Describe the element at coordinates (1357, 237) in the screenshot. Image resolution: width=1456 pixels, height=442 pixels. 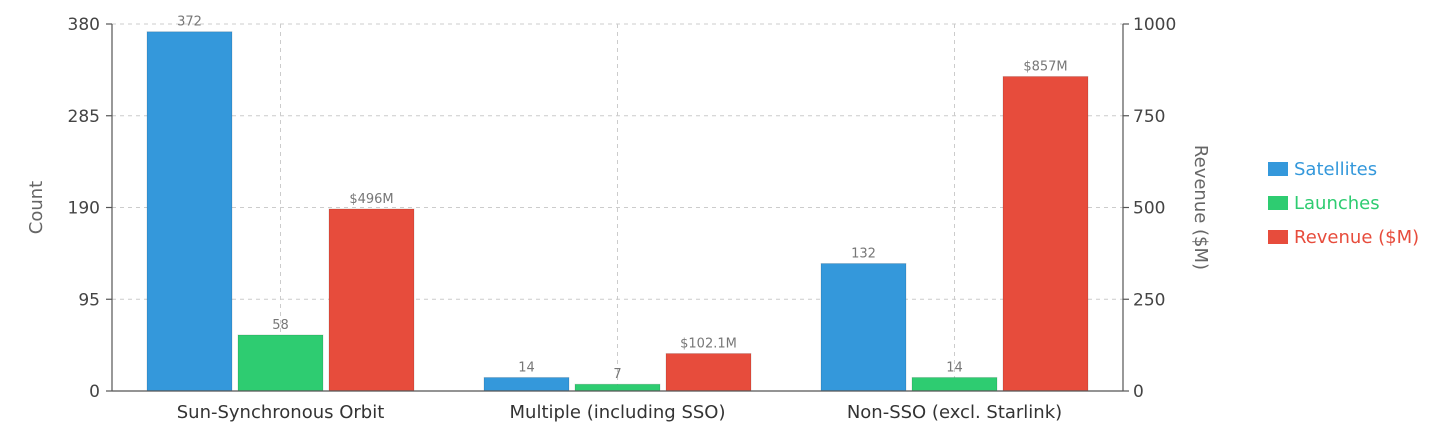
I see `legend-label-revenue: Revenue ($M)` at that location.